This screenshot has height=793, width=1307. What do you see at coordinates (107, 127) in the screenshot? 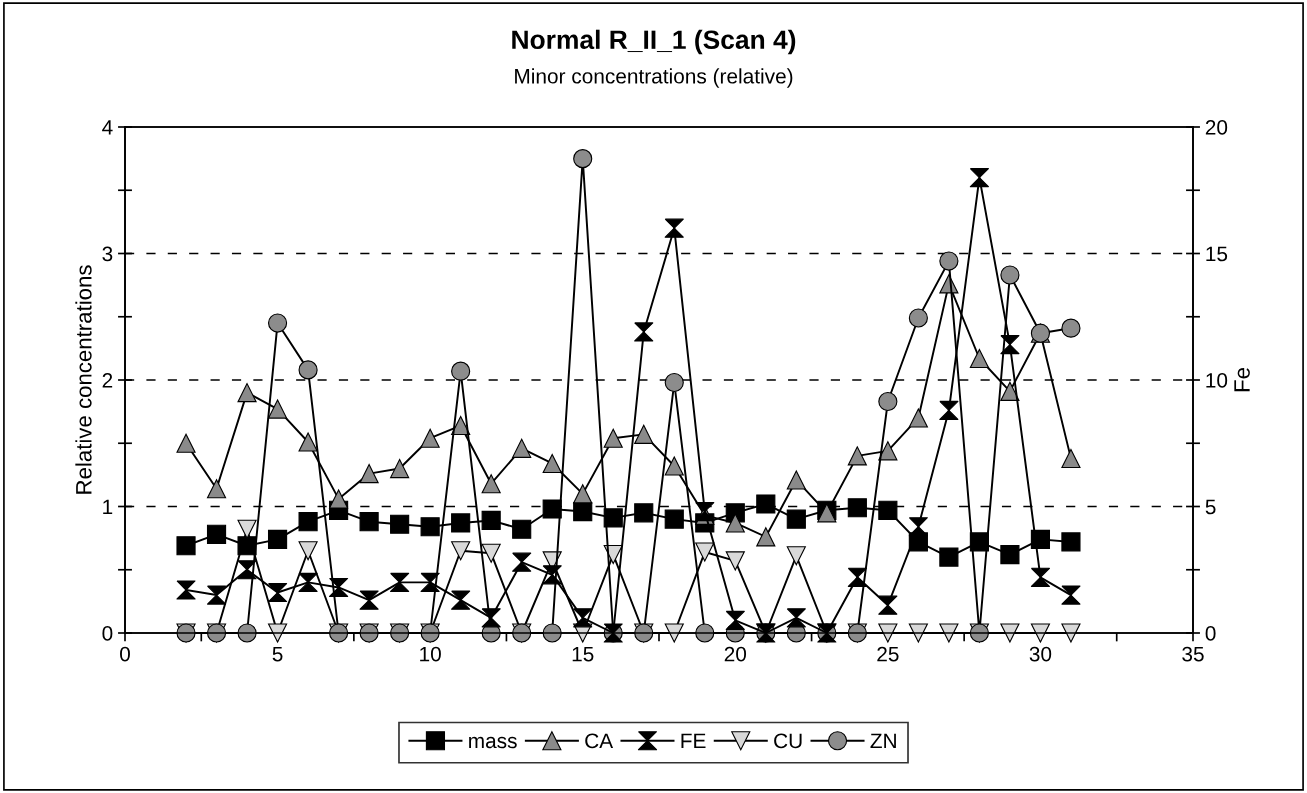
I see `y-tick-label: 4` at bounding box center [107, 127].